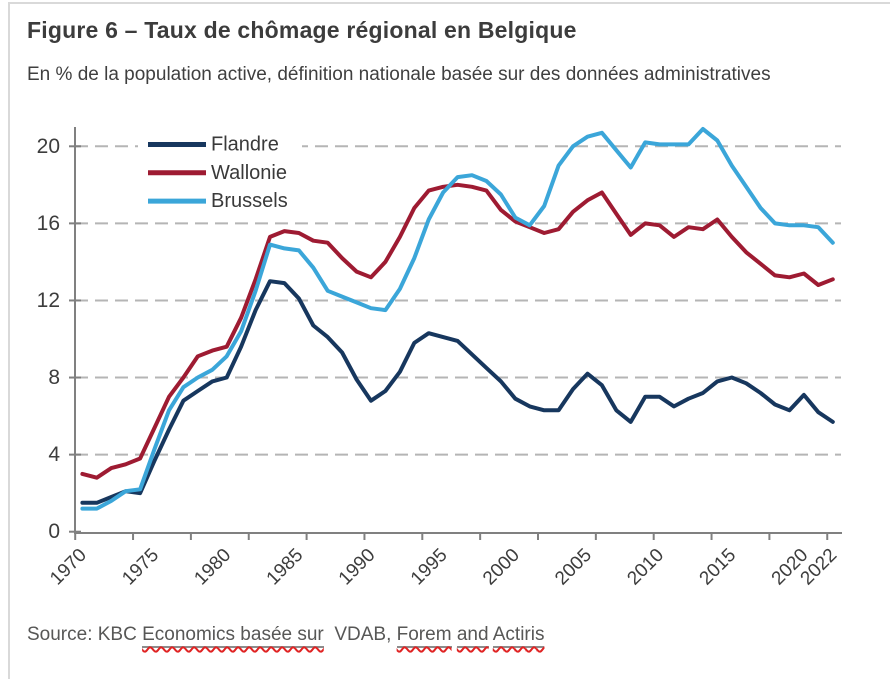 This screenshot has height=679, width=890. What do you see at coordinates (68, 567) in the screenshot?
I see `x-tick-label-1970: 1970` at bounding box center [68, 567].